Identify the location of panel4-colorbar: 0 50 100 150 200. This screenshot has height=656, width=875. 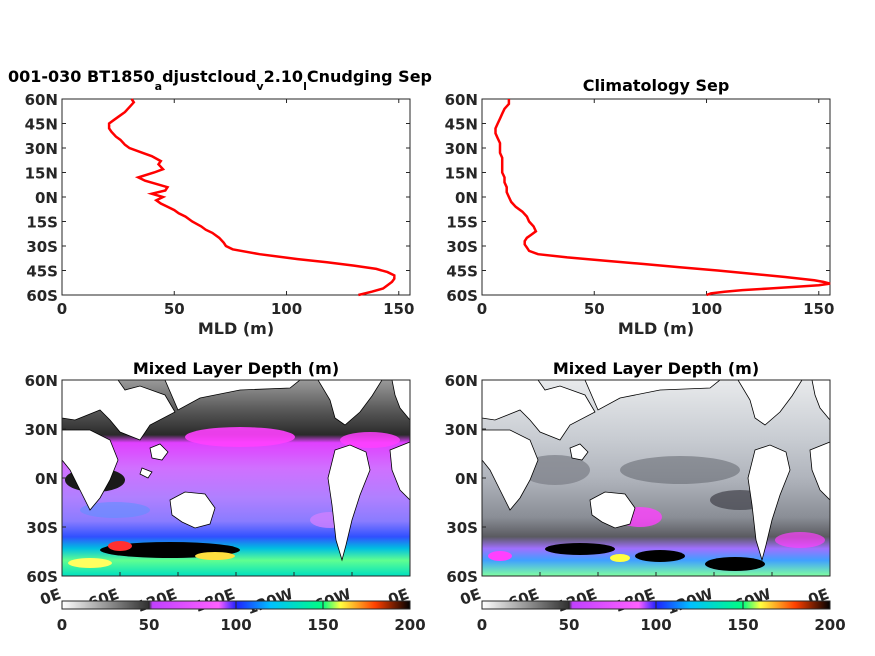
(661, 617).